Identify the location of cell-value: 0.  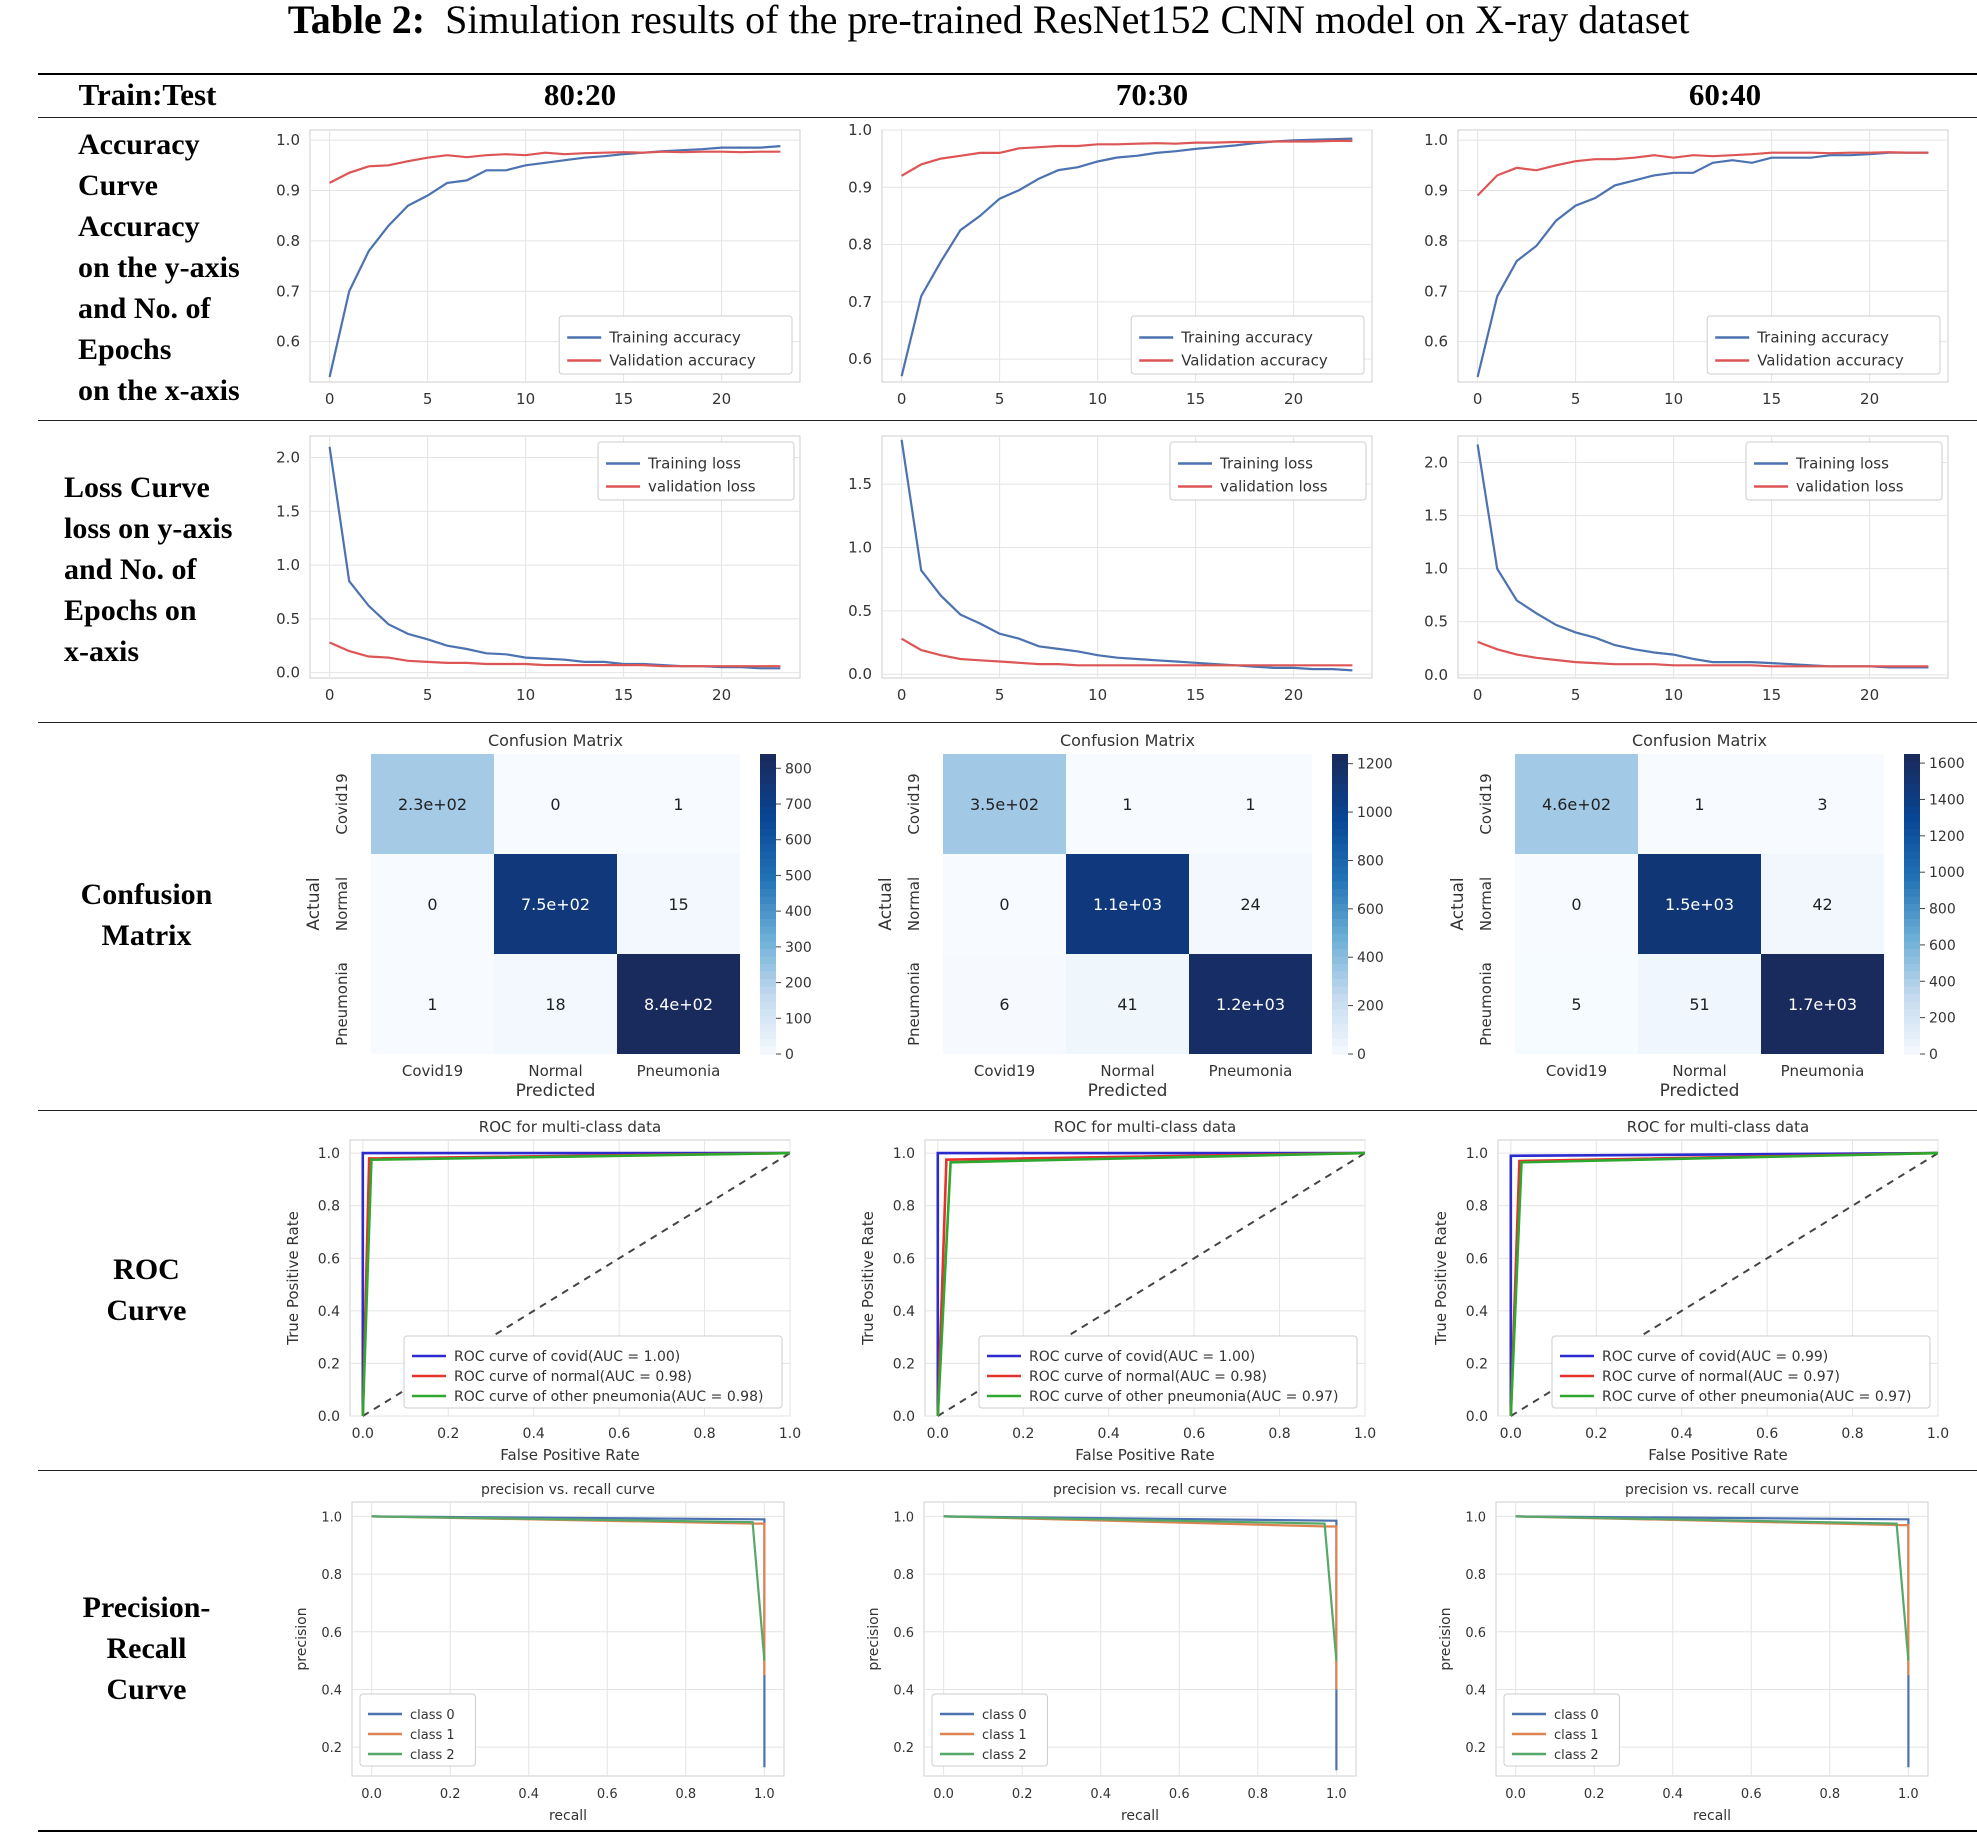
(1576, 904).